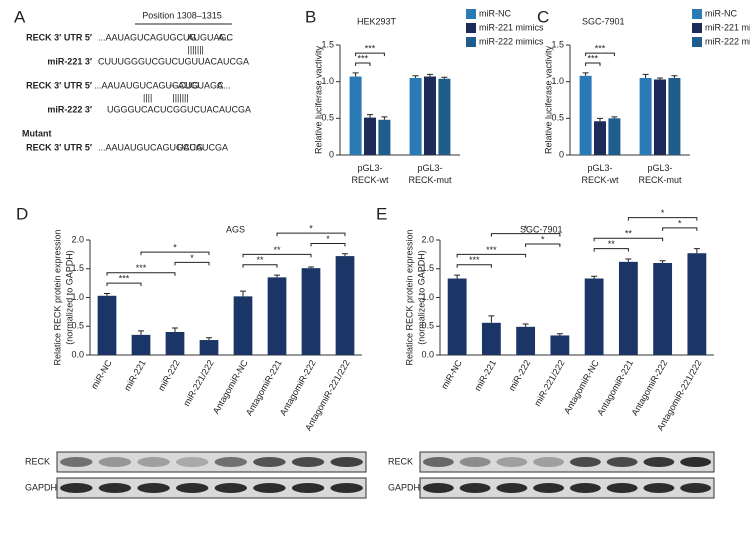  Describe the element at coordinates (721, 13) in the screenshot. I see `legend-label: miR-NC` at that location.